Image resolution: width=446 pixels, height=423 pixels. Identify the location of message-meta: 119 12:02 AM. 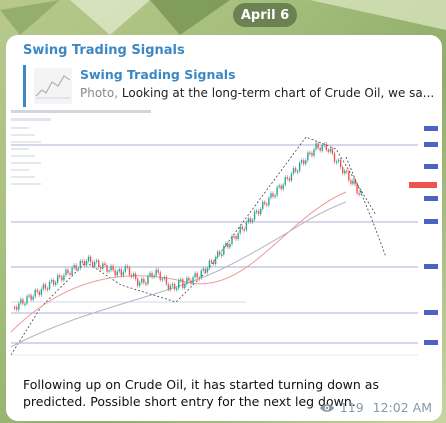
(375, 407).